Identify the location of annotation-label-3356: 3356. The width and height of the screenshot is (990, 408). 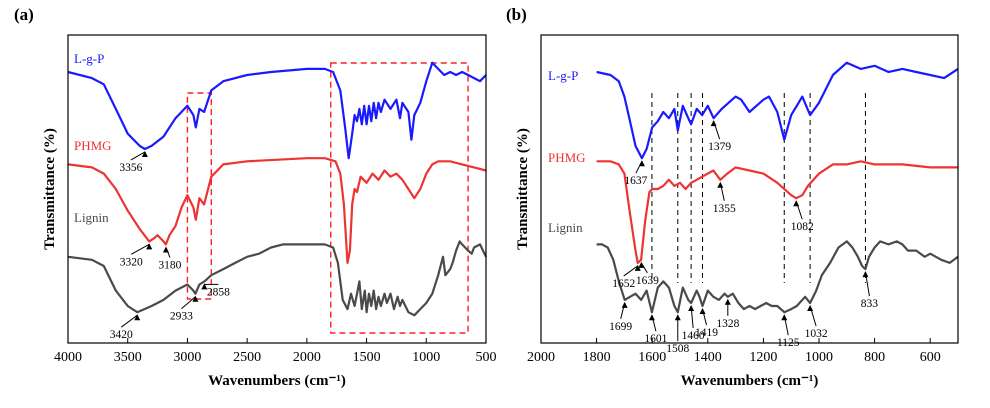
(130, 168).